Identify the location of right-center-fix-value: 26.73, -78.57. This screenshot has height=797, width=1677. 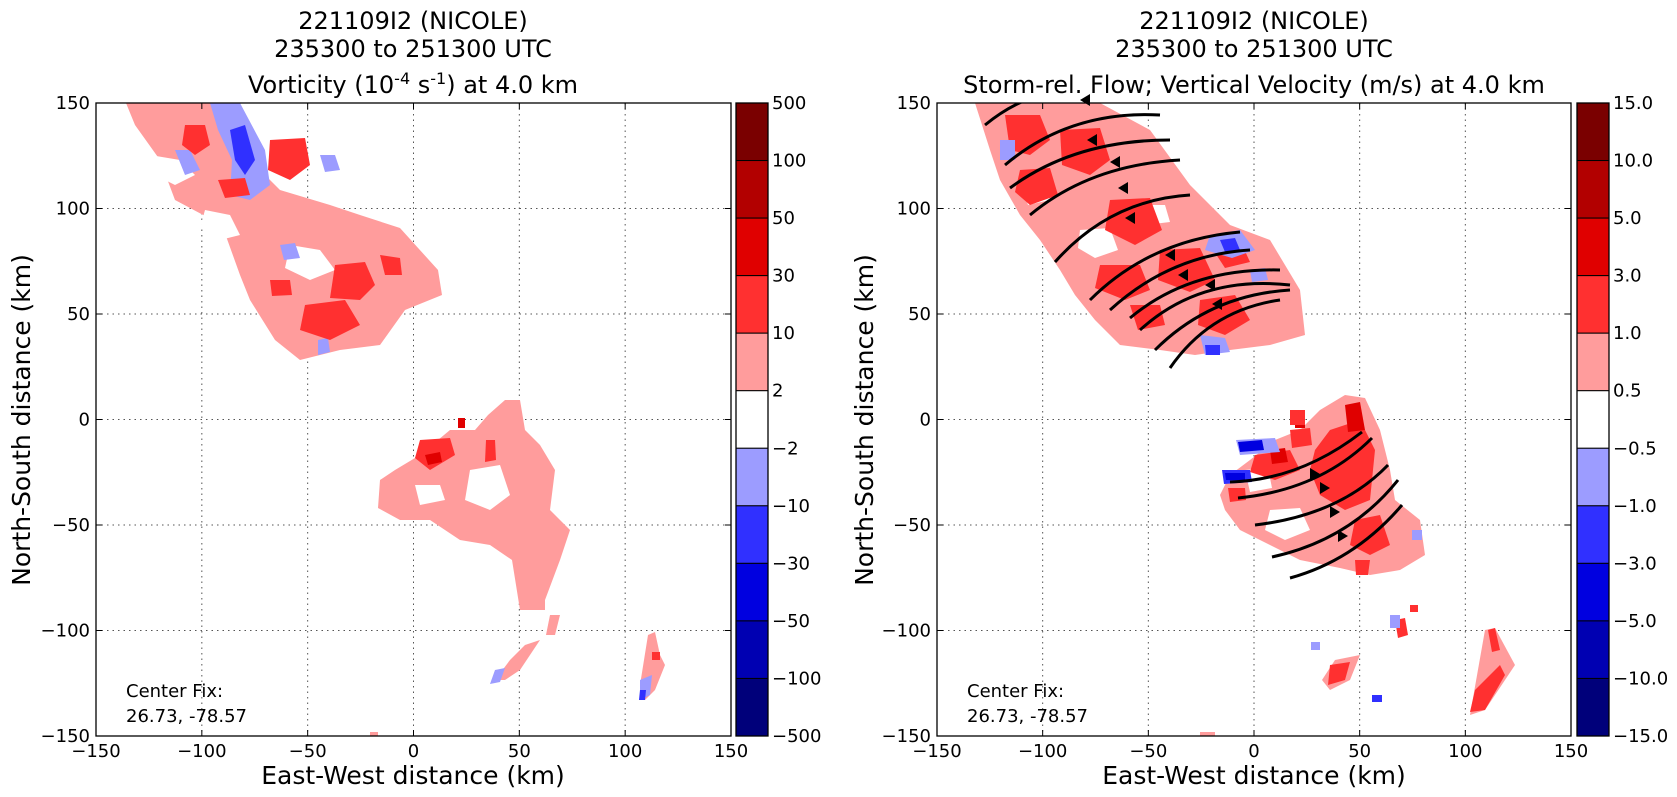
(1027, 716).